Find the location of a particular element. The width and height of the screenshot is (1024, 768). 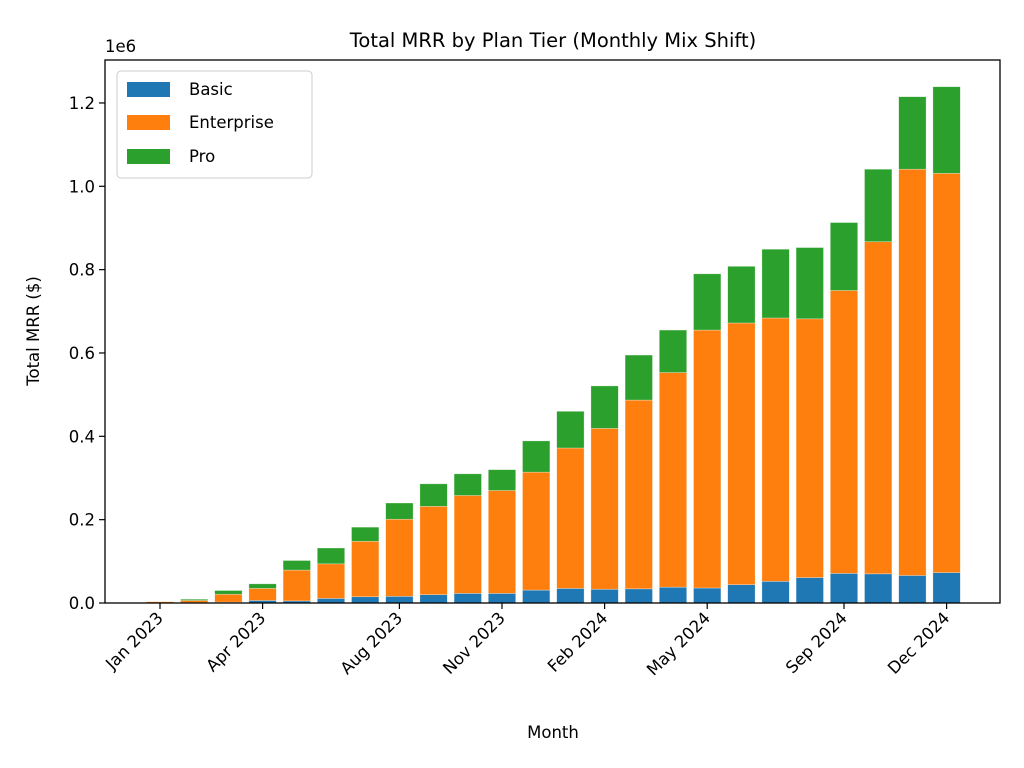

y-tick-label: 0.2 is located at coordinates (82, 520).